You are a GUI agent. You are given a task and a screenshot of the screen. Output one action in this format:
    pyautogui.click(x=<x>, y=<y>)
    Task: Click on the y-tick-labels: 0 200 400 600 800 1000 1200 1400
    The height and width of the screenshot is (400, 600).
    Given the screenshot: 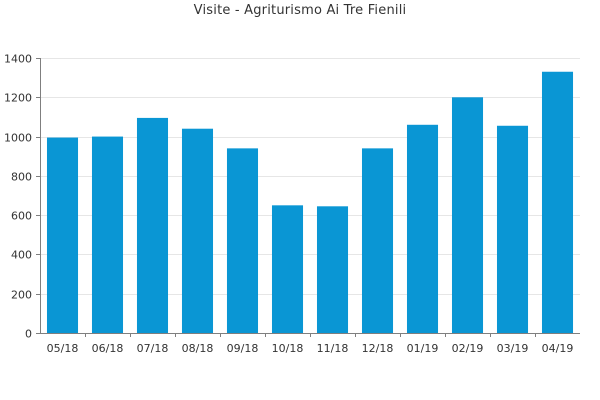 What is the action you would take?
    pyautogui.click(x=18, y=197)
    